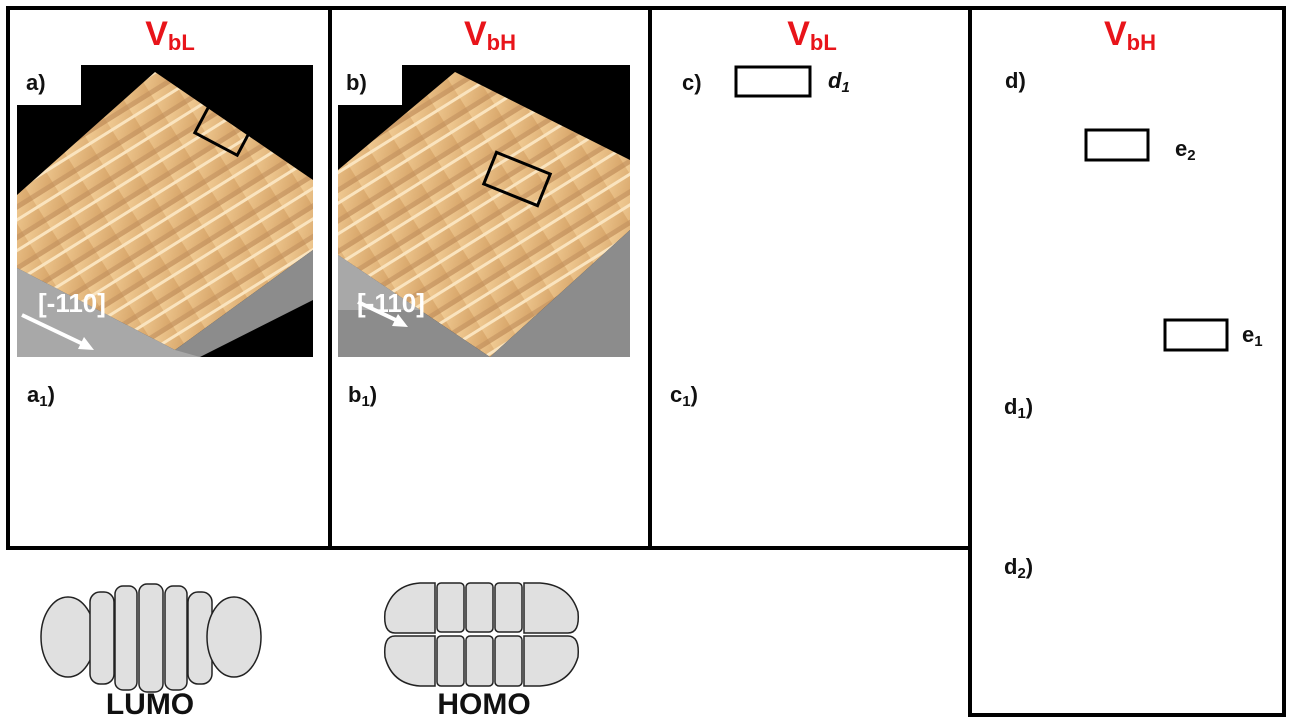 The image size is (1292, 723). What do you see at coordinates (36, 82) in the screenshot?
I see `panel-label: a)` at bounding box center [36, 82].